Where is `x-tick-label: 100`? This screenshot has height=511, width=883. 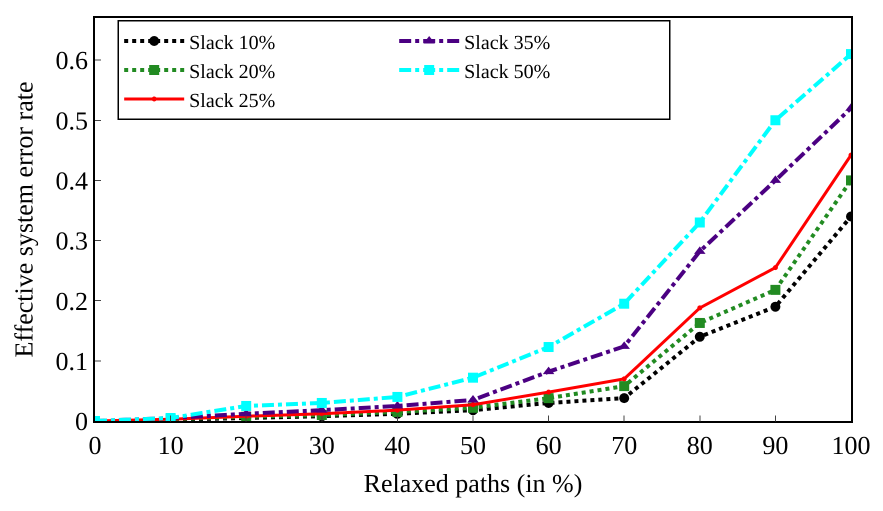 x-tick-label: 100 is located at coordinates (851, 445).